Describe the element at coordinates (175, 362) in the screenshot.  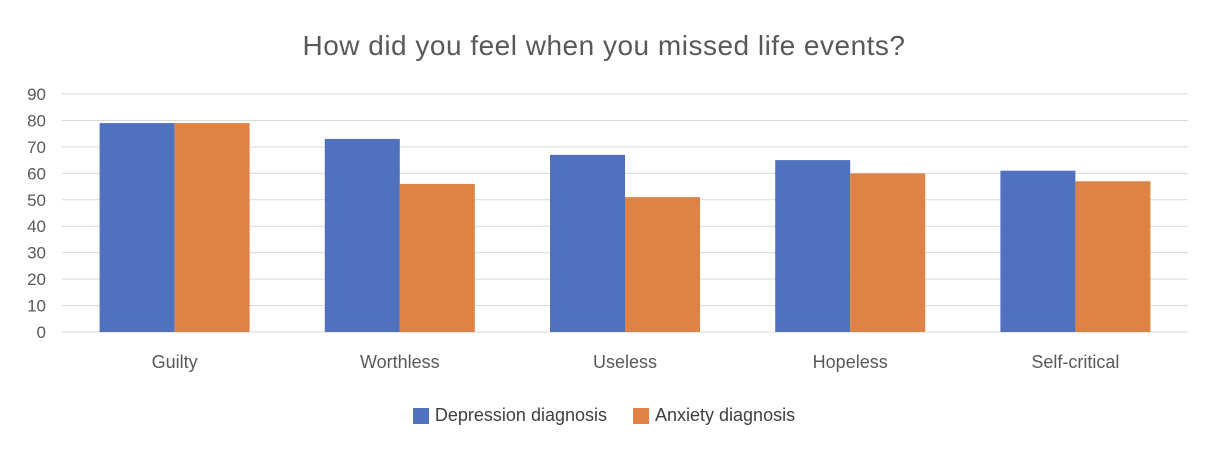
I see `x-category-label: Guilty` at that location.